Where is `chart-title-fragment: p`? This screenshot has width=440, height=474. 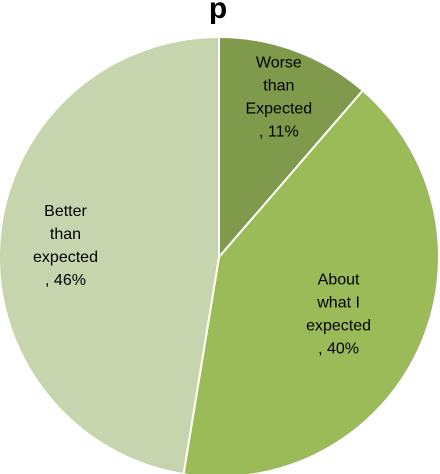 chart-title-fragment: p is located at coordinates (218, 12).